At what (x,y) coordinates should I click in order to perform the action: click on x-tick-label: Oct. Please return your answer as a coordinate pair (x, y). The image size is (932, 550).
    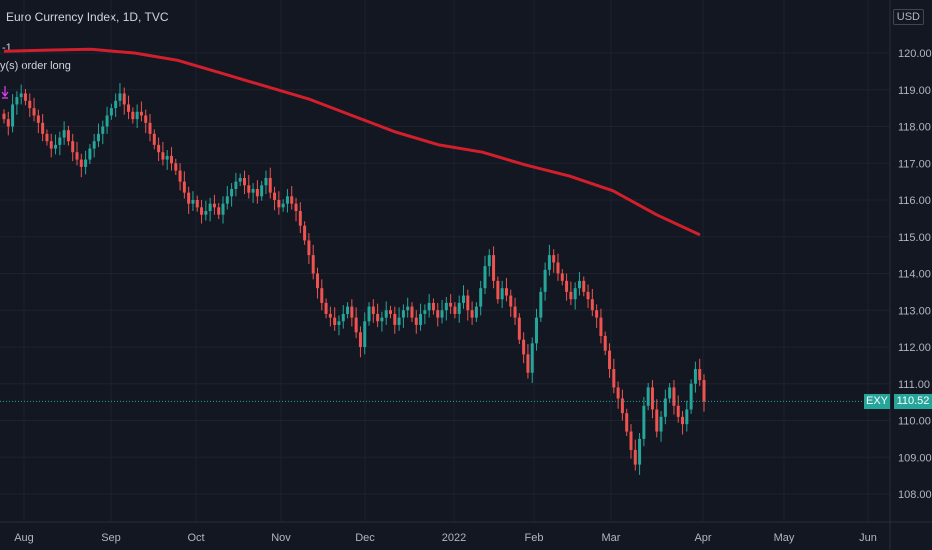
    Looking at the image, I should click on (195, 538).